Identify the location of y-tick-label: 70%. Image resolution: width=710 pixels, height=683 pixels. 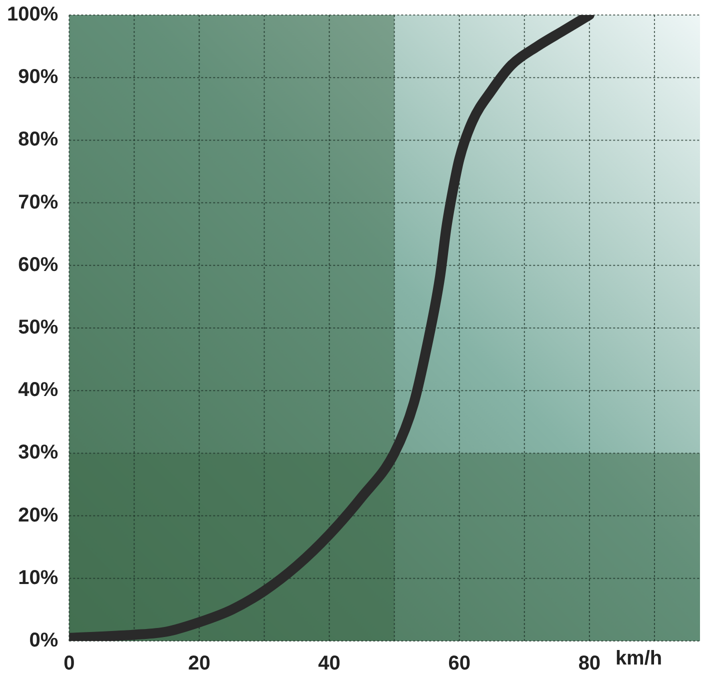
(38, 202).